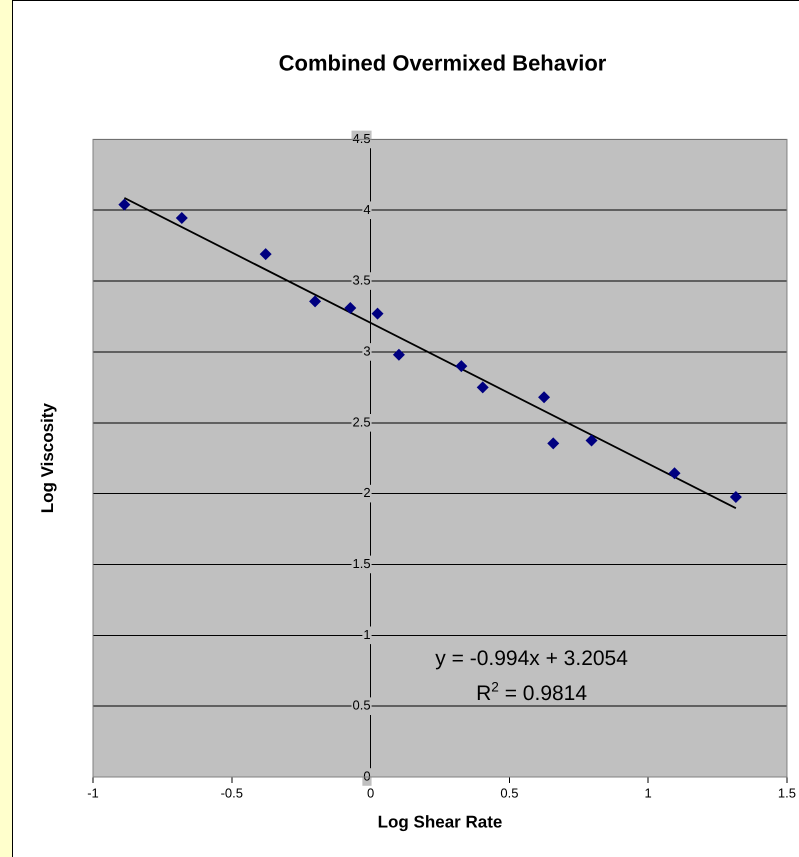 Image resolution: width=799 pixels, height=857 pixels. What do you see at coordinates (367, 209) in the screenshot?
I see `y-tick-label: 4` at bounding box center [367, 209].